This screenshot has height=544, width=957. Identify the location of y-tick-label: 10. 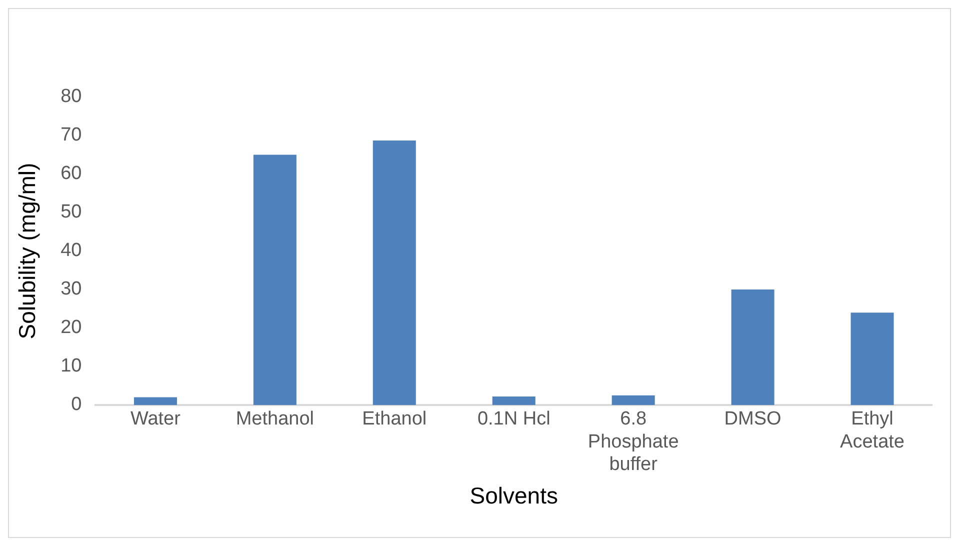
(71, 366).